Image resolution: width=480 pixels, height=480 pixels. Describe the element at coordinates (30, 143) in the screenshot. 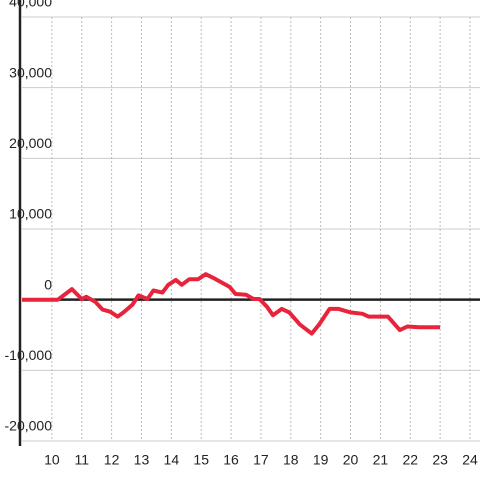

I see `y-tick-label: 20,000` at that location.